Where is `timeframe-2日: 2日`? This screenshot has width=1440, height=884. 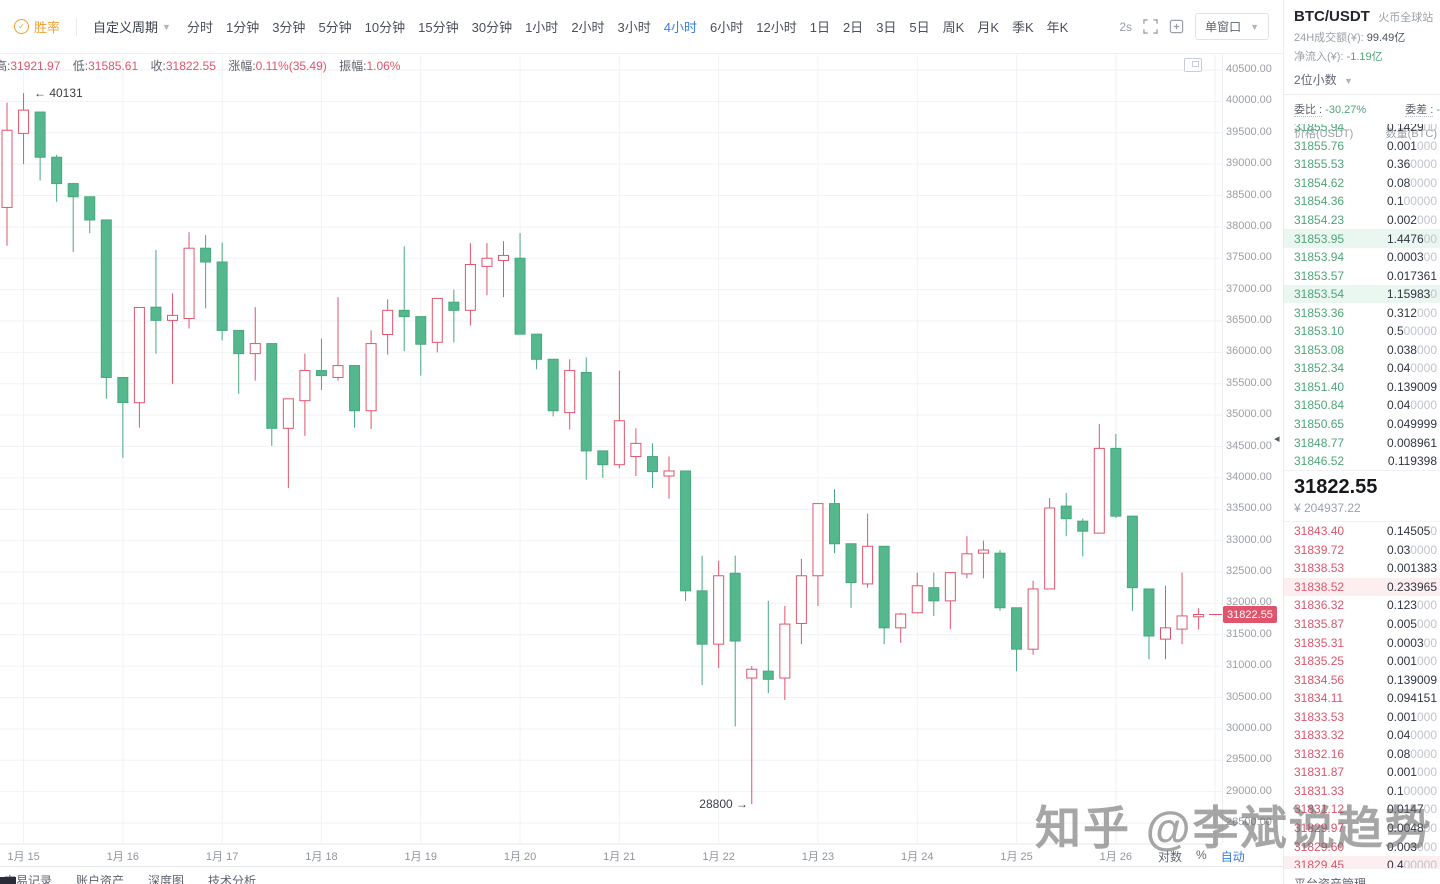
timeframe-2日: 2日 is located at coordinates (853, 27).